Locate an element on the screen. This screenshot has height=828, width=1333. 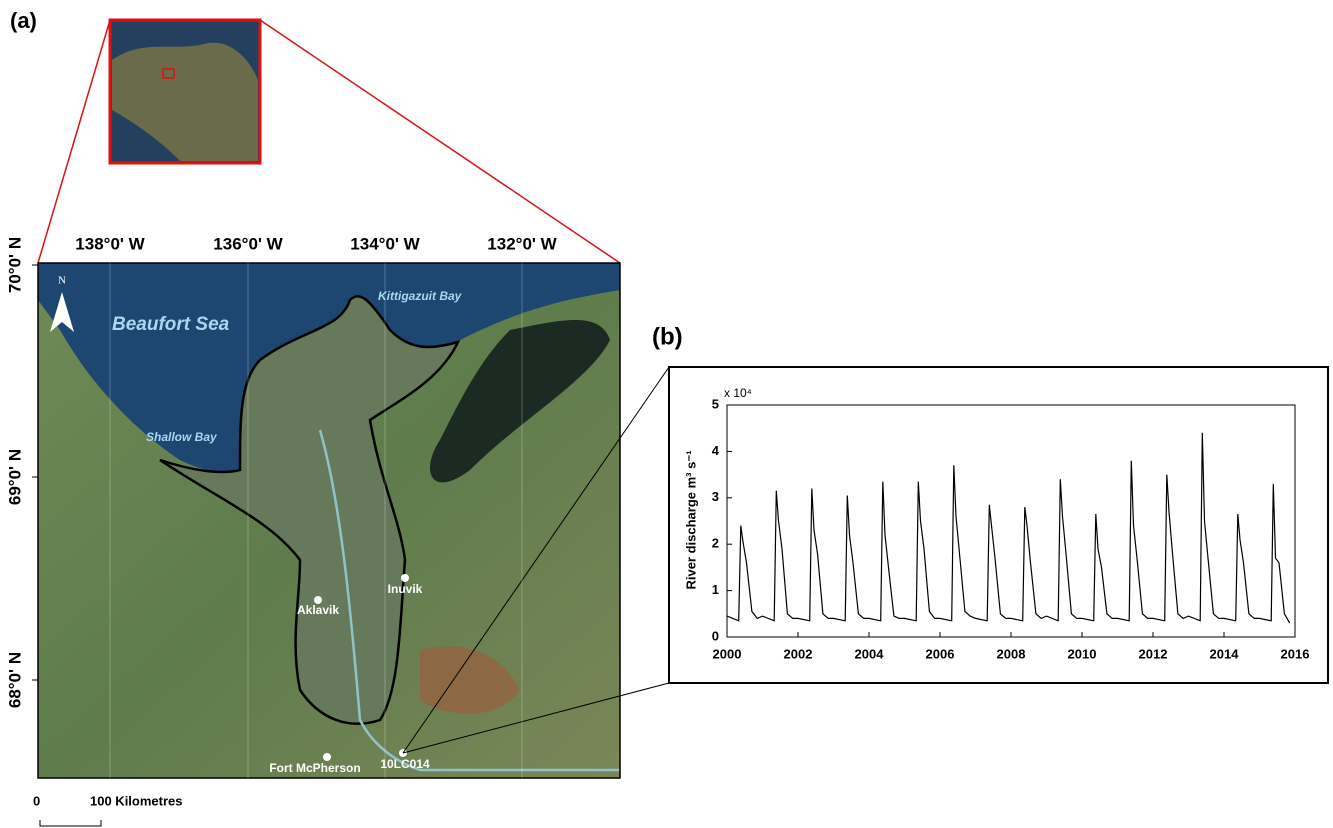
y-tick-label: 2 is located at coordinates (715, 543).